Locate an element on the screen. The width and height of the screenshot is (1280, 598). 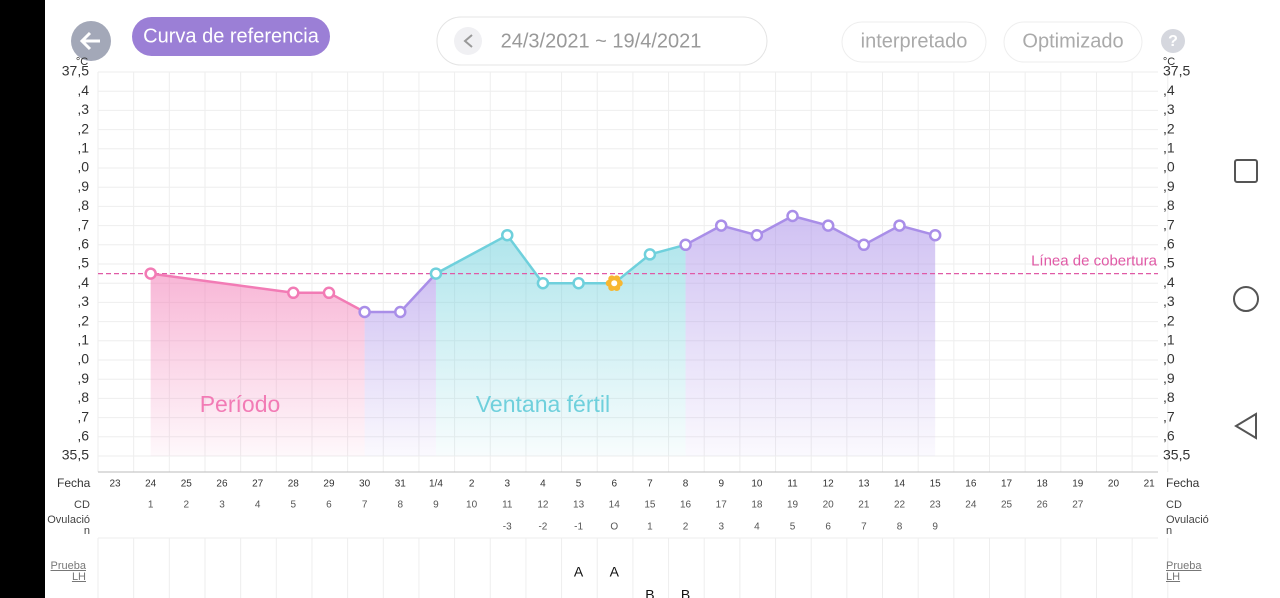
date-label: 31 is located at coordinates (401, 484).